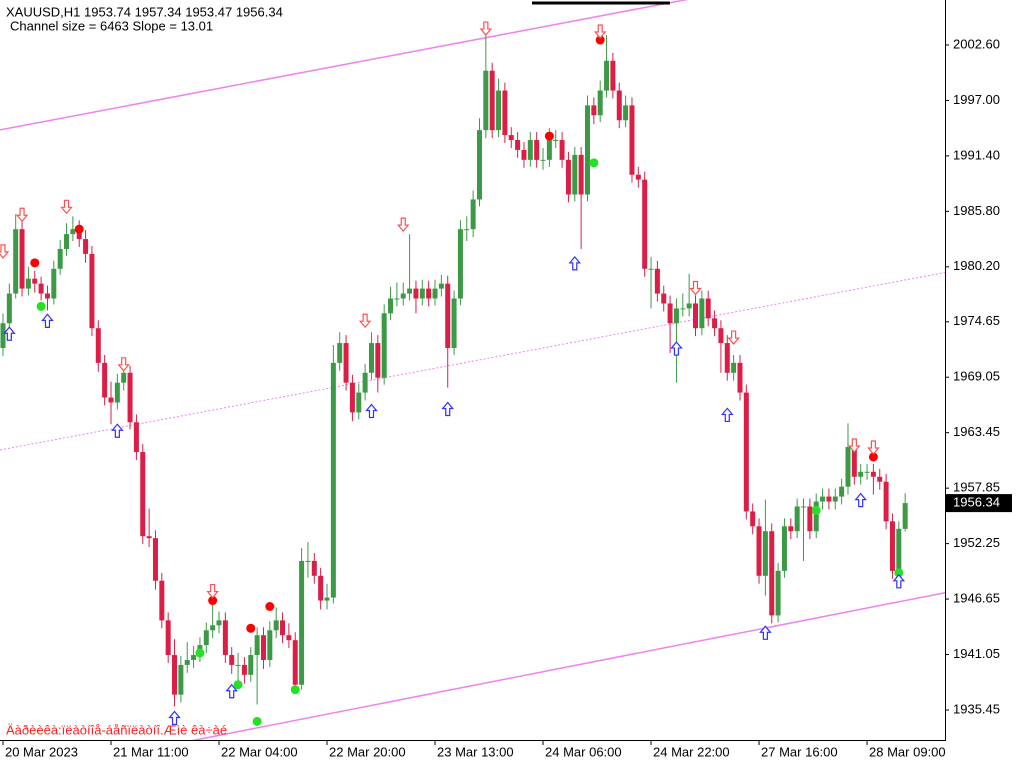  Describe the element at coordinates (976, 431) in the screenshot. I see `y-tick-label: 1963.45` at that location.